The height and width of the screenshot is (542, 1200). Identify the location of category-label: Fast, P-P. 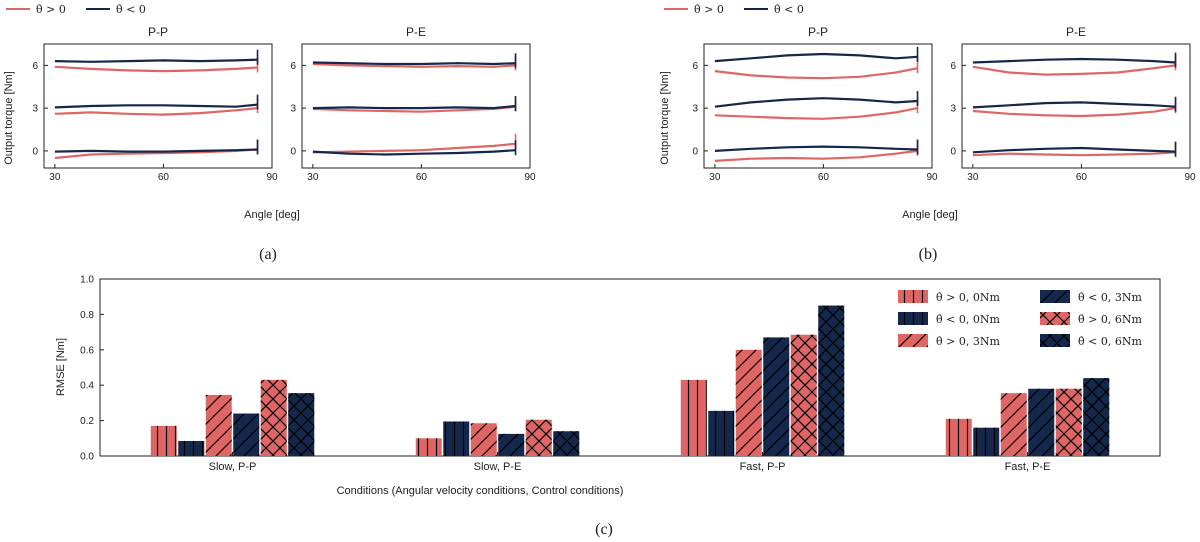
(763, 467).